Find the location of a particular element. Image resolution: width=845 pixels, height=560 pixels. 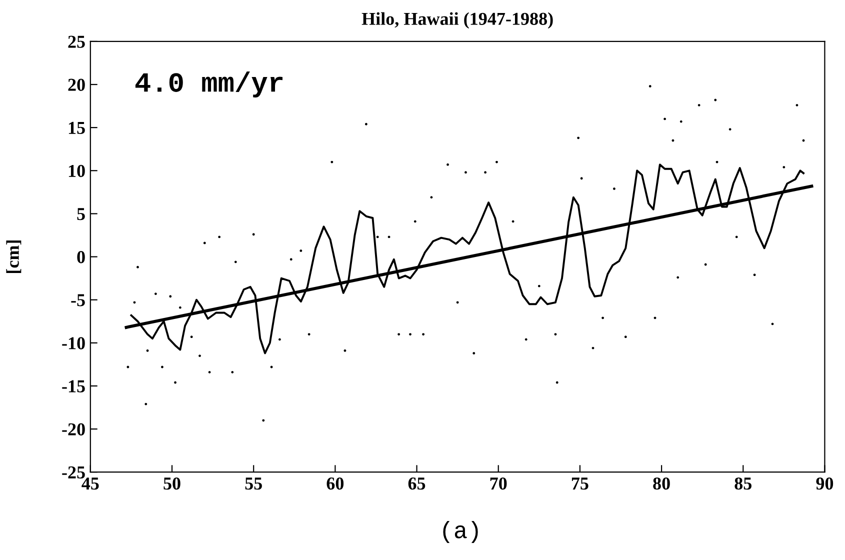

x-tick-label: 50 is located at coordinates (172, 483).